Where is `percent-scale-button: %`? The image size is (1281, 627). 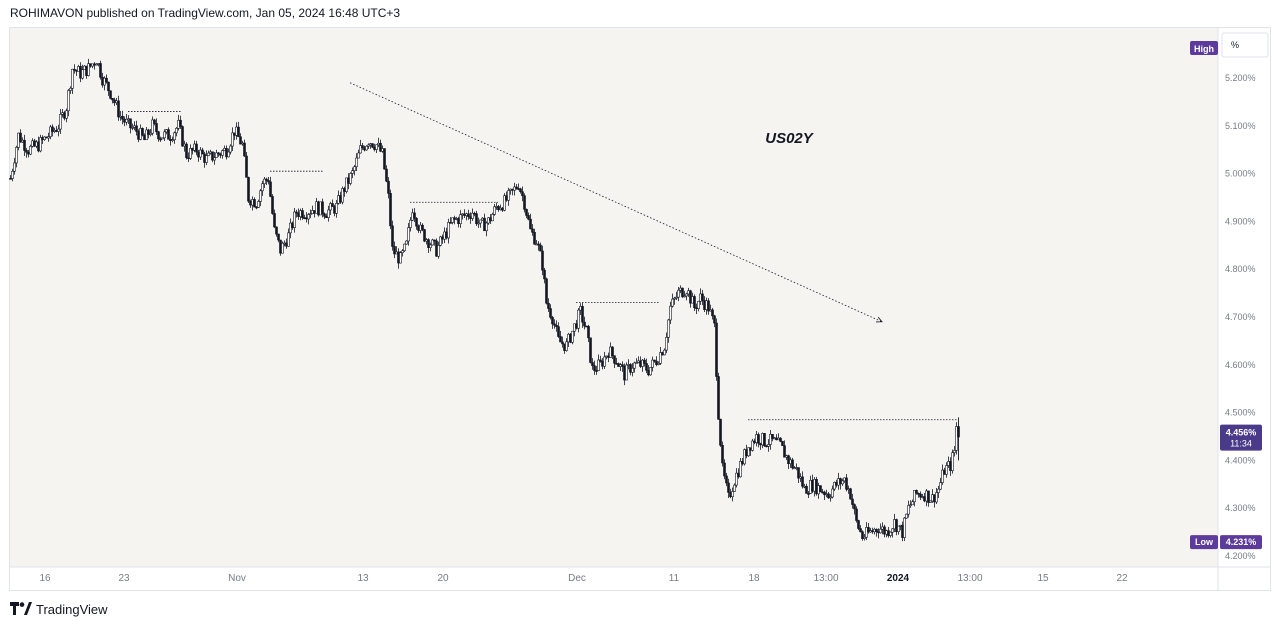 percent-scale-button: % is located at coordinates (1245, 45).